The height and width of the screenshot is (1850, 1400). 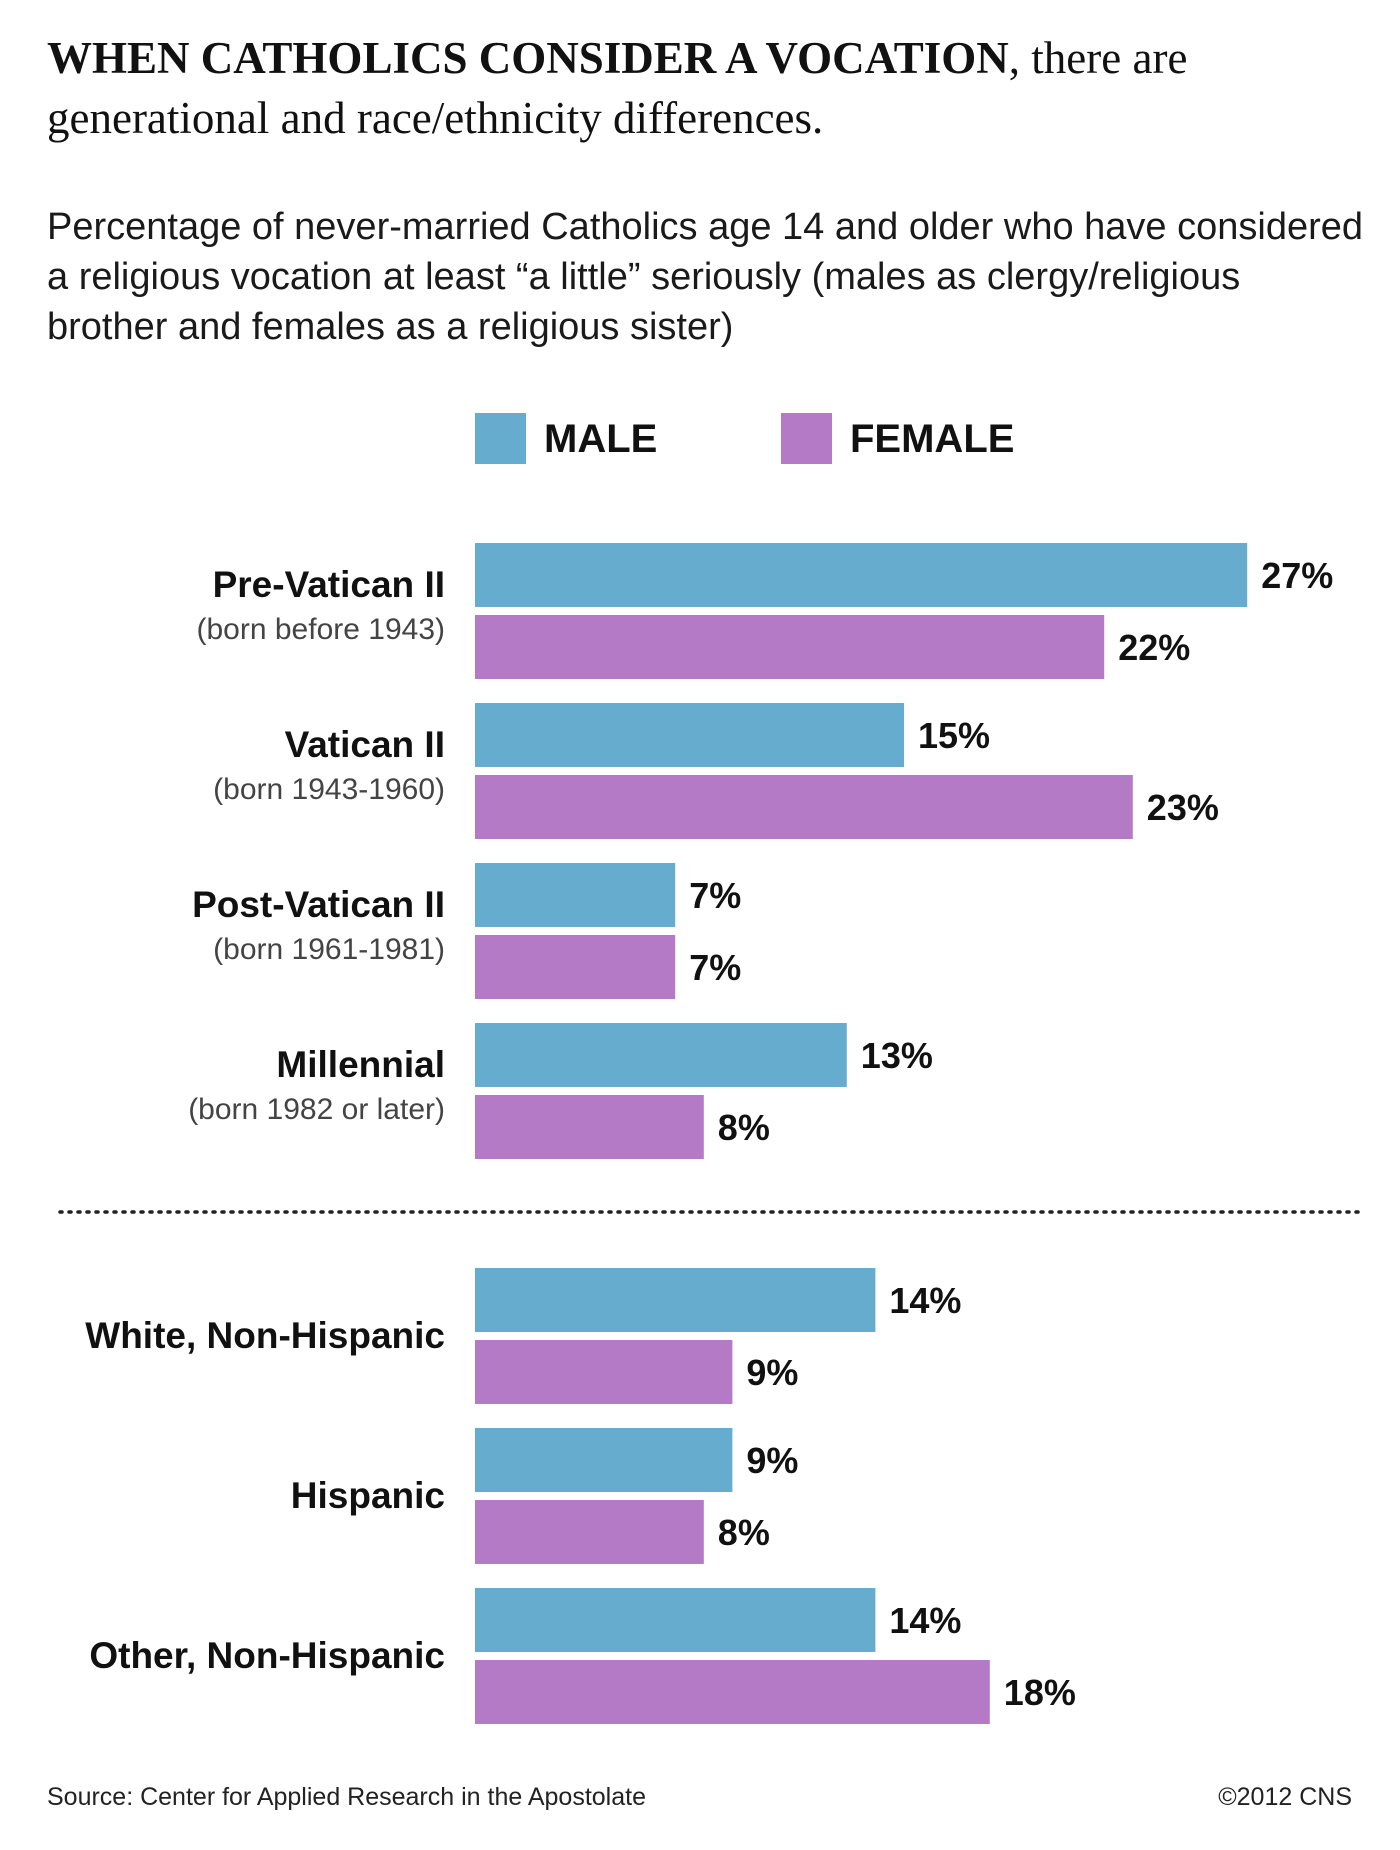 I want to click on value-label-male-pre-vatican-ii: 27%, so click(x=1297, y=575).